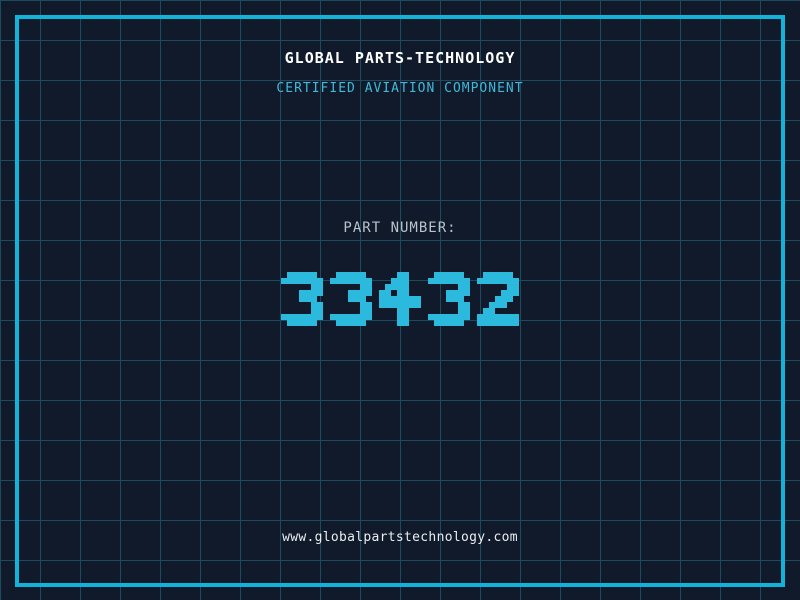 This screenshot has height=600, width=800. What do you see at coordinates (400, 58) in the screenshot?
I see `page-title: GLOBAL PARTS-TECHNOLOGY` at bounding box center [400, 58].